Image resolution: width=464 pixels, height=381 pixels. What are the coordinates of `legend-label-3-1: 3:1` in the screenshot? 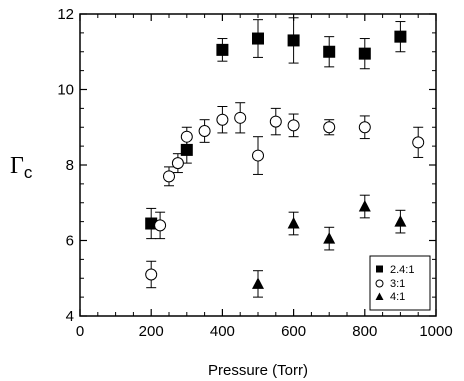 It's located at (397, 284).